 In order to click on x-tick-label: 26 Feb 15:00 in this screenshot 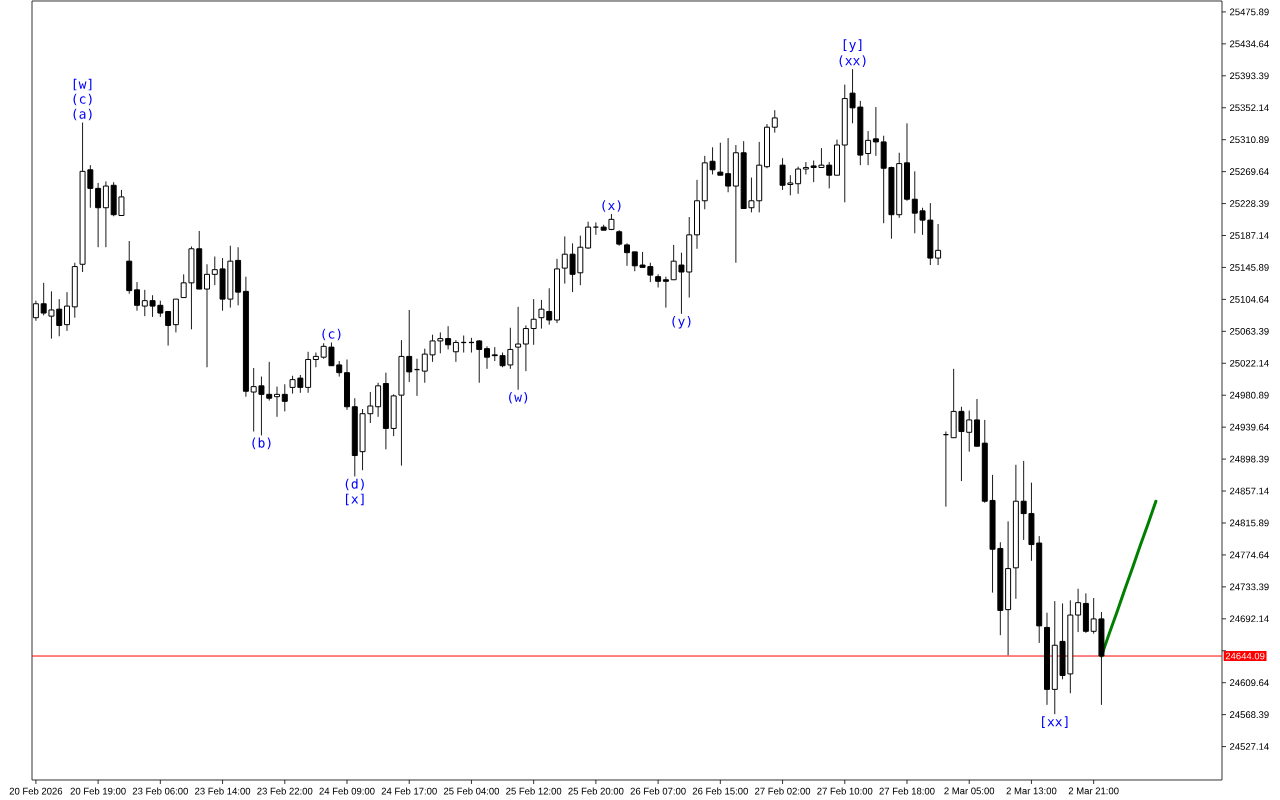, I will do `click(720, 791)`.